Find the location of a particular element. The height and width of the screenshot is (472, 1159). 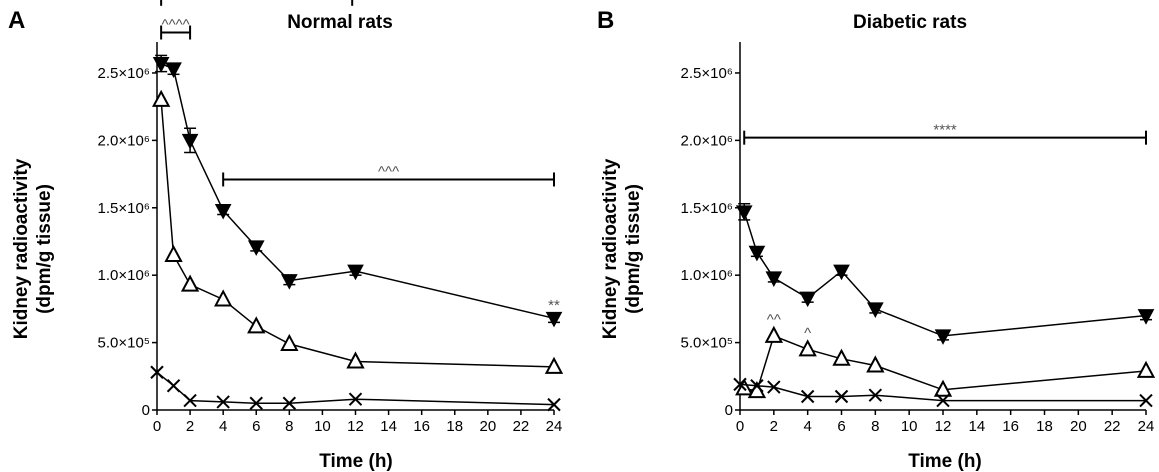

panel-a-x-tick-label: 8 is located at coordinates (289, 426).